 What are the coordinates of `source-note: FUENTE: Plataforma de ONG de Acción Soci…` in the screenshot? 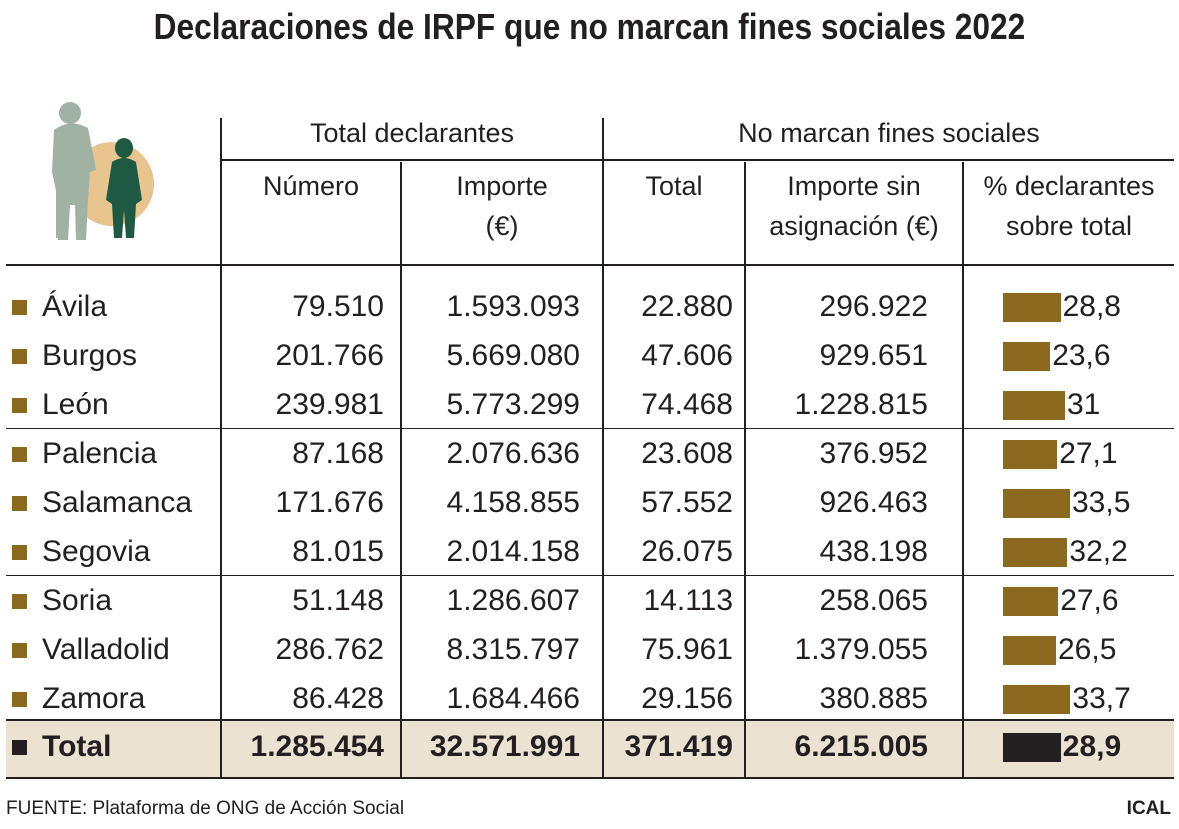 It's located at (205, 808).